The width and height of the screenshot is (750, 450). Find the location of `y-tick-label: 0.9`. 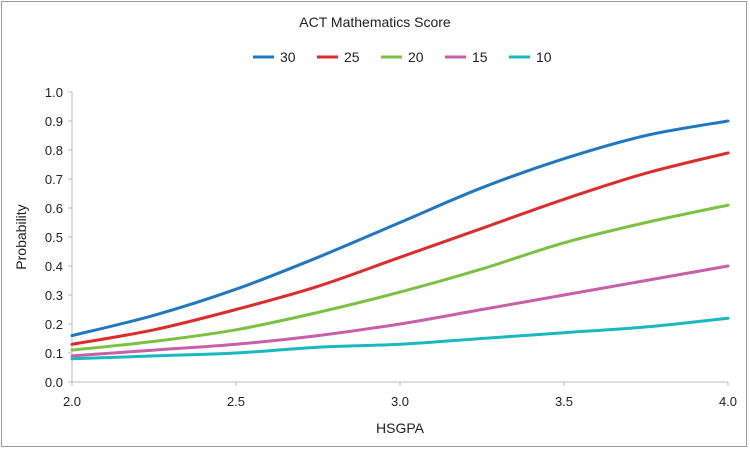

y-tick-label: 0.9 is located at coordinates (54, 121).